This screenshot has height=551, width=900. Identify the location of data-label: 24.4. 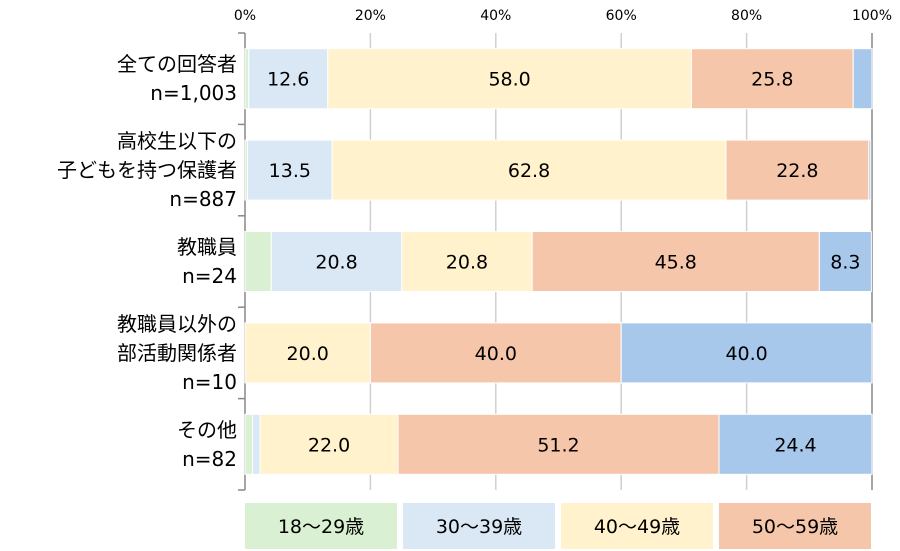
(795, 445).